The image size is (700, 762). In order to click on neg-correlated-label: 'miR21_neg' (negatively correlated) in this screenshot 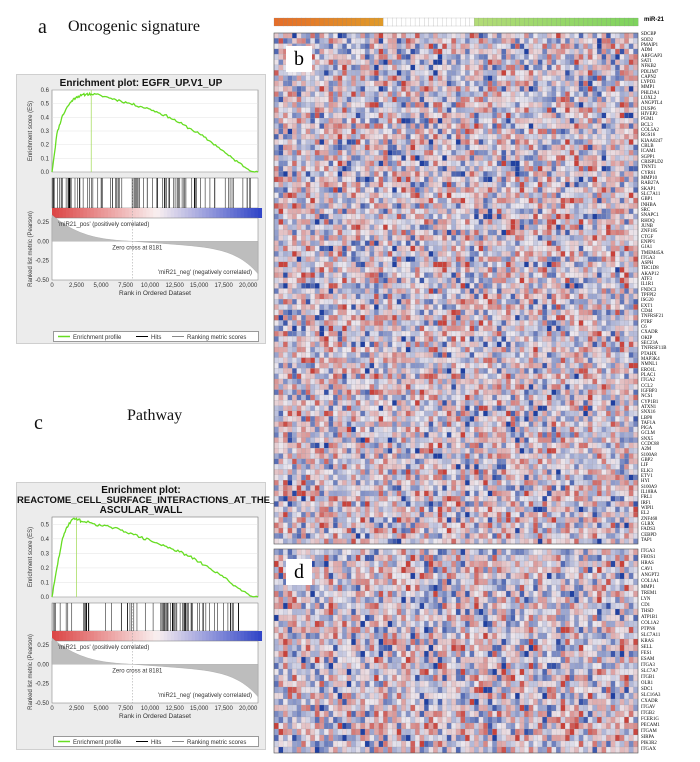, I will do `click(205, 273)`.